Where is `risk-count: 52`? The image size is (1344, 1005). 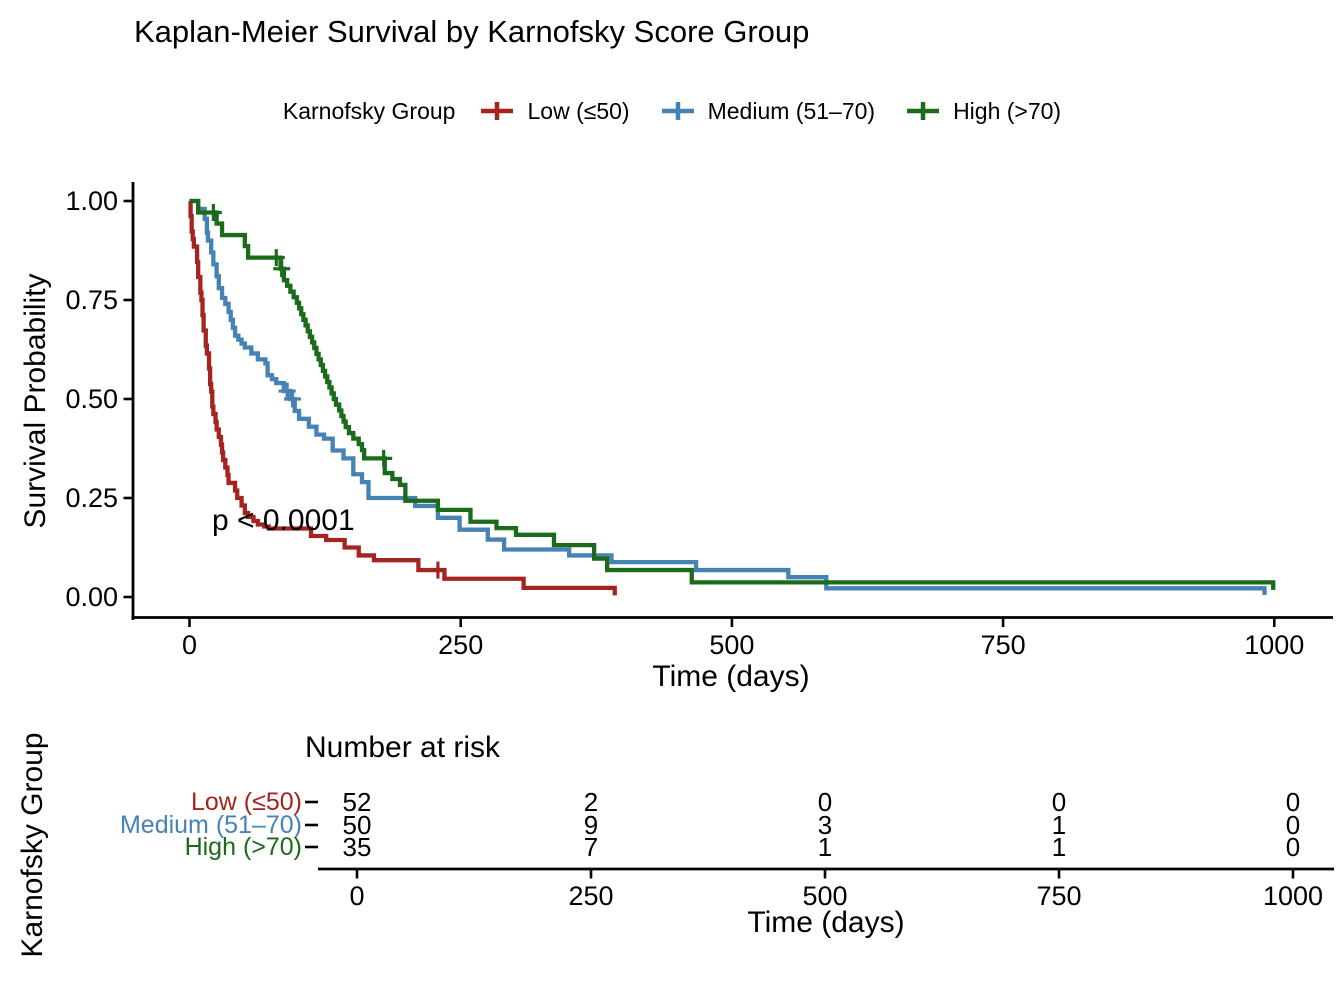 risk-count: 52 is located at coordinates (357, 802).